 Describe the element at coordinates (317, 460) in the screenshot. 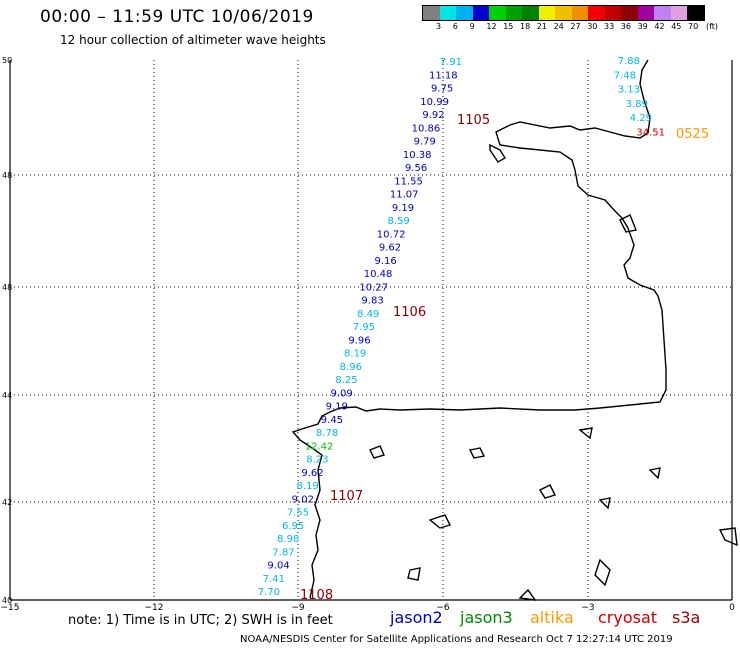

I see `swh-value: 8.23` at that location.